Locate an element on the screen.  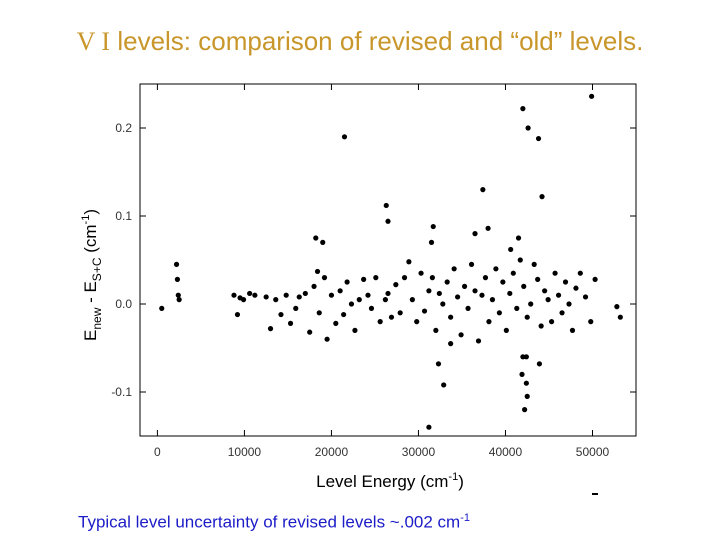
footnote-superscript: -1 is located at coordinates (465, 518).